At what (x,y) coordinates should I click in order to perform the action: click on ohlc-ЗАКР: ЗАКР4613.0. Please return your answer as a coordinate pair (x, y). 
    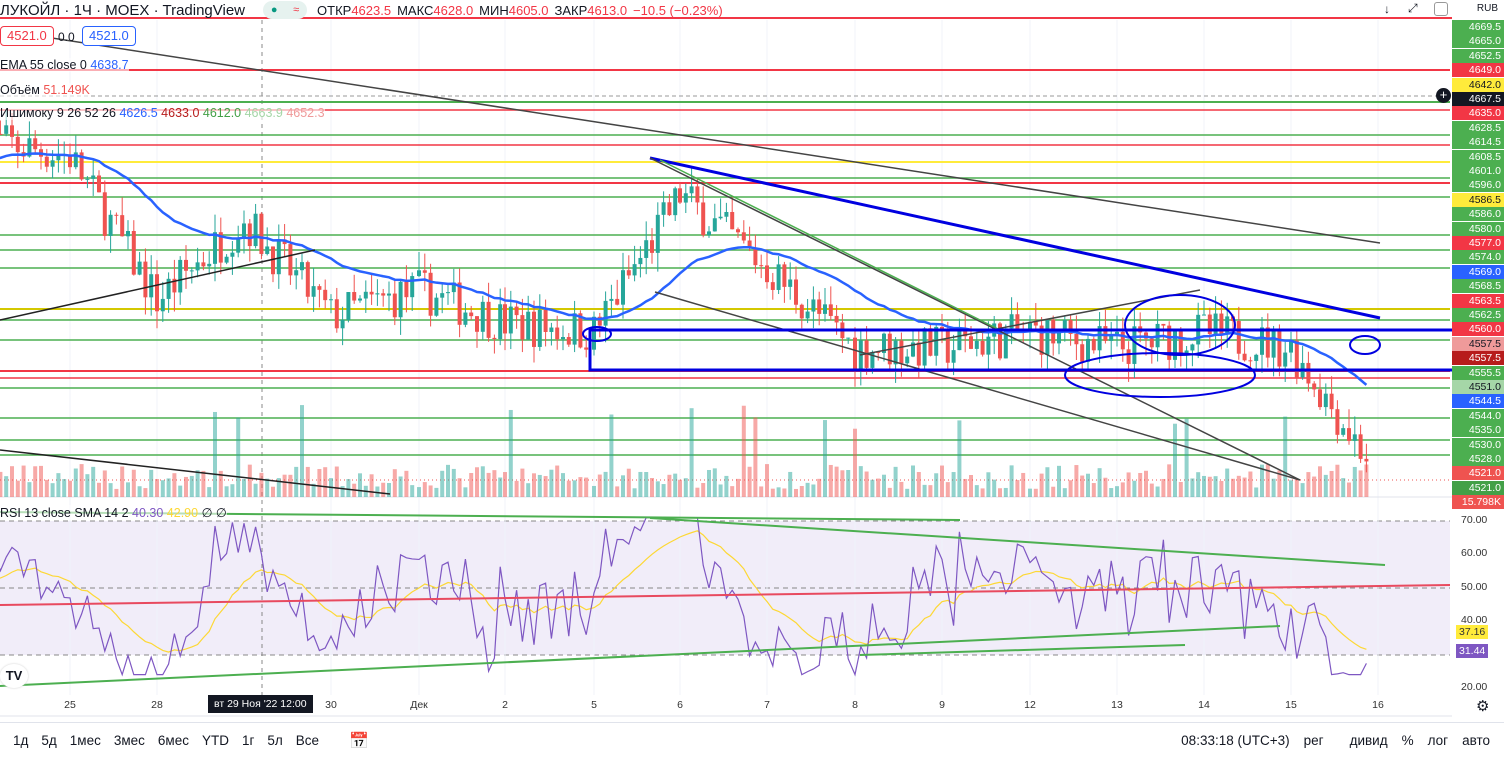
    Looking at the image, I should click on (591, 10).